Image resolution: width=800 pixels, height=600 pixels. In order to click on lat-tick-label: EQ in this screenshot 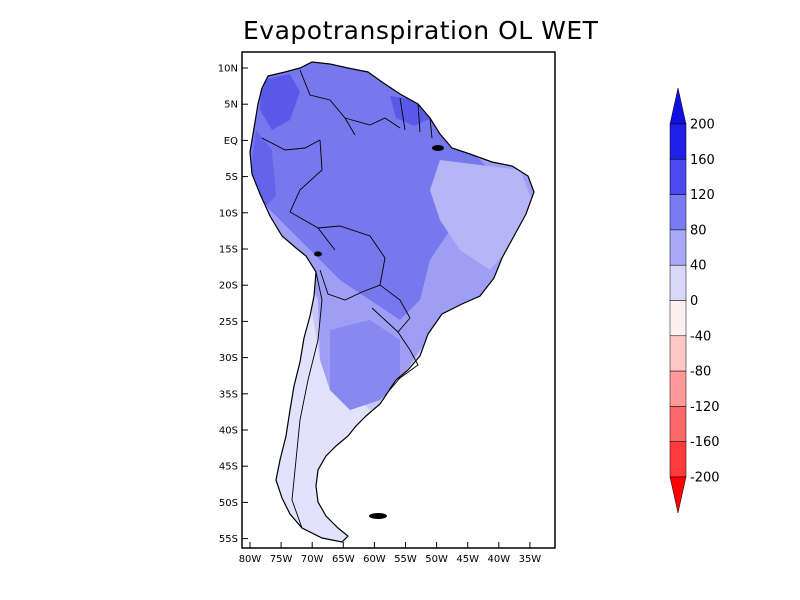, I will do `click(231, 141)`.